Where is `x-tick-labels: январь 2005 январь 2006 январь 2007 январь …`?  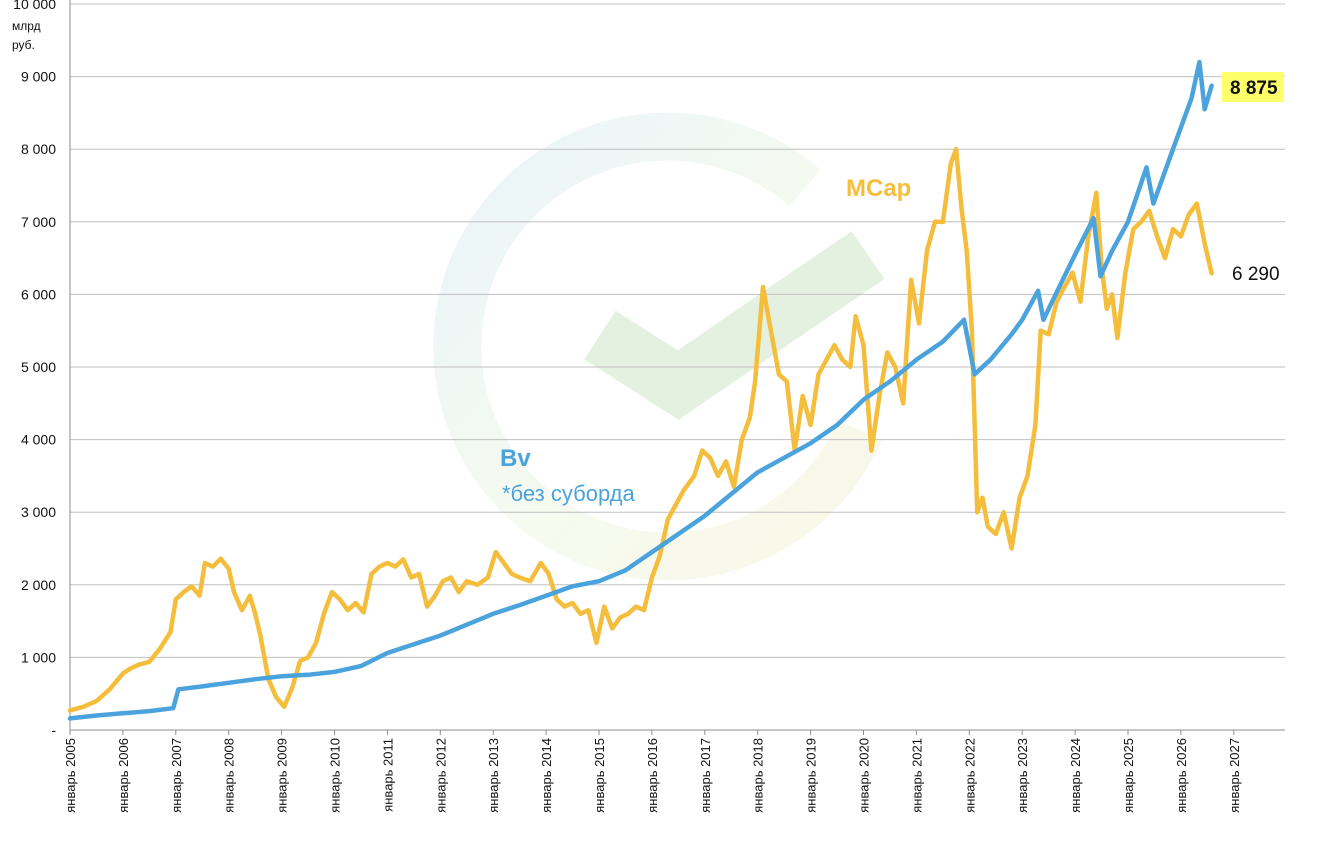 x-tick-labels: январь 2005 январь 2006 январь 2007 январь … is located at coordinates (652, 771).